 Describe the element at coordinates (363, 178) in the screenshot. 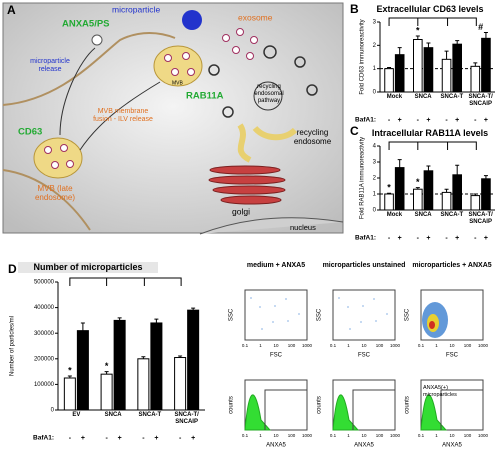

I see `y-axis-label: Fold RAB11A immunoreactivity` at that location.